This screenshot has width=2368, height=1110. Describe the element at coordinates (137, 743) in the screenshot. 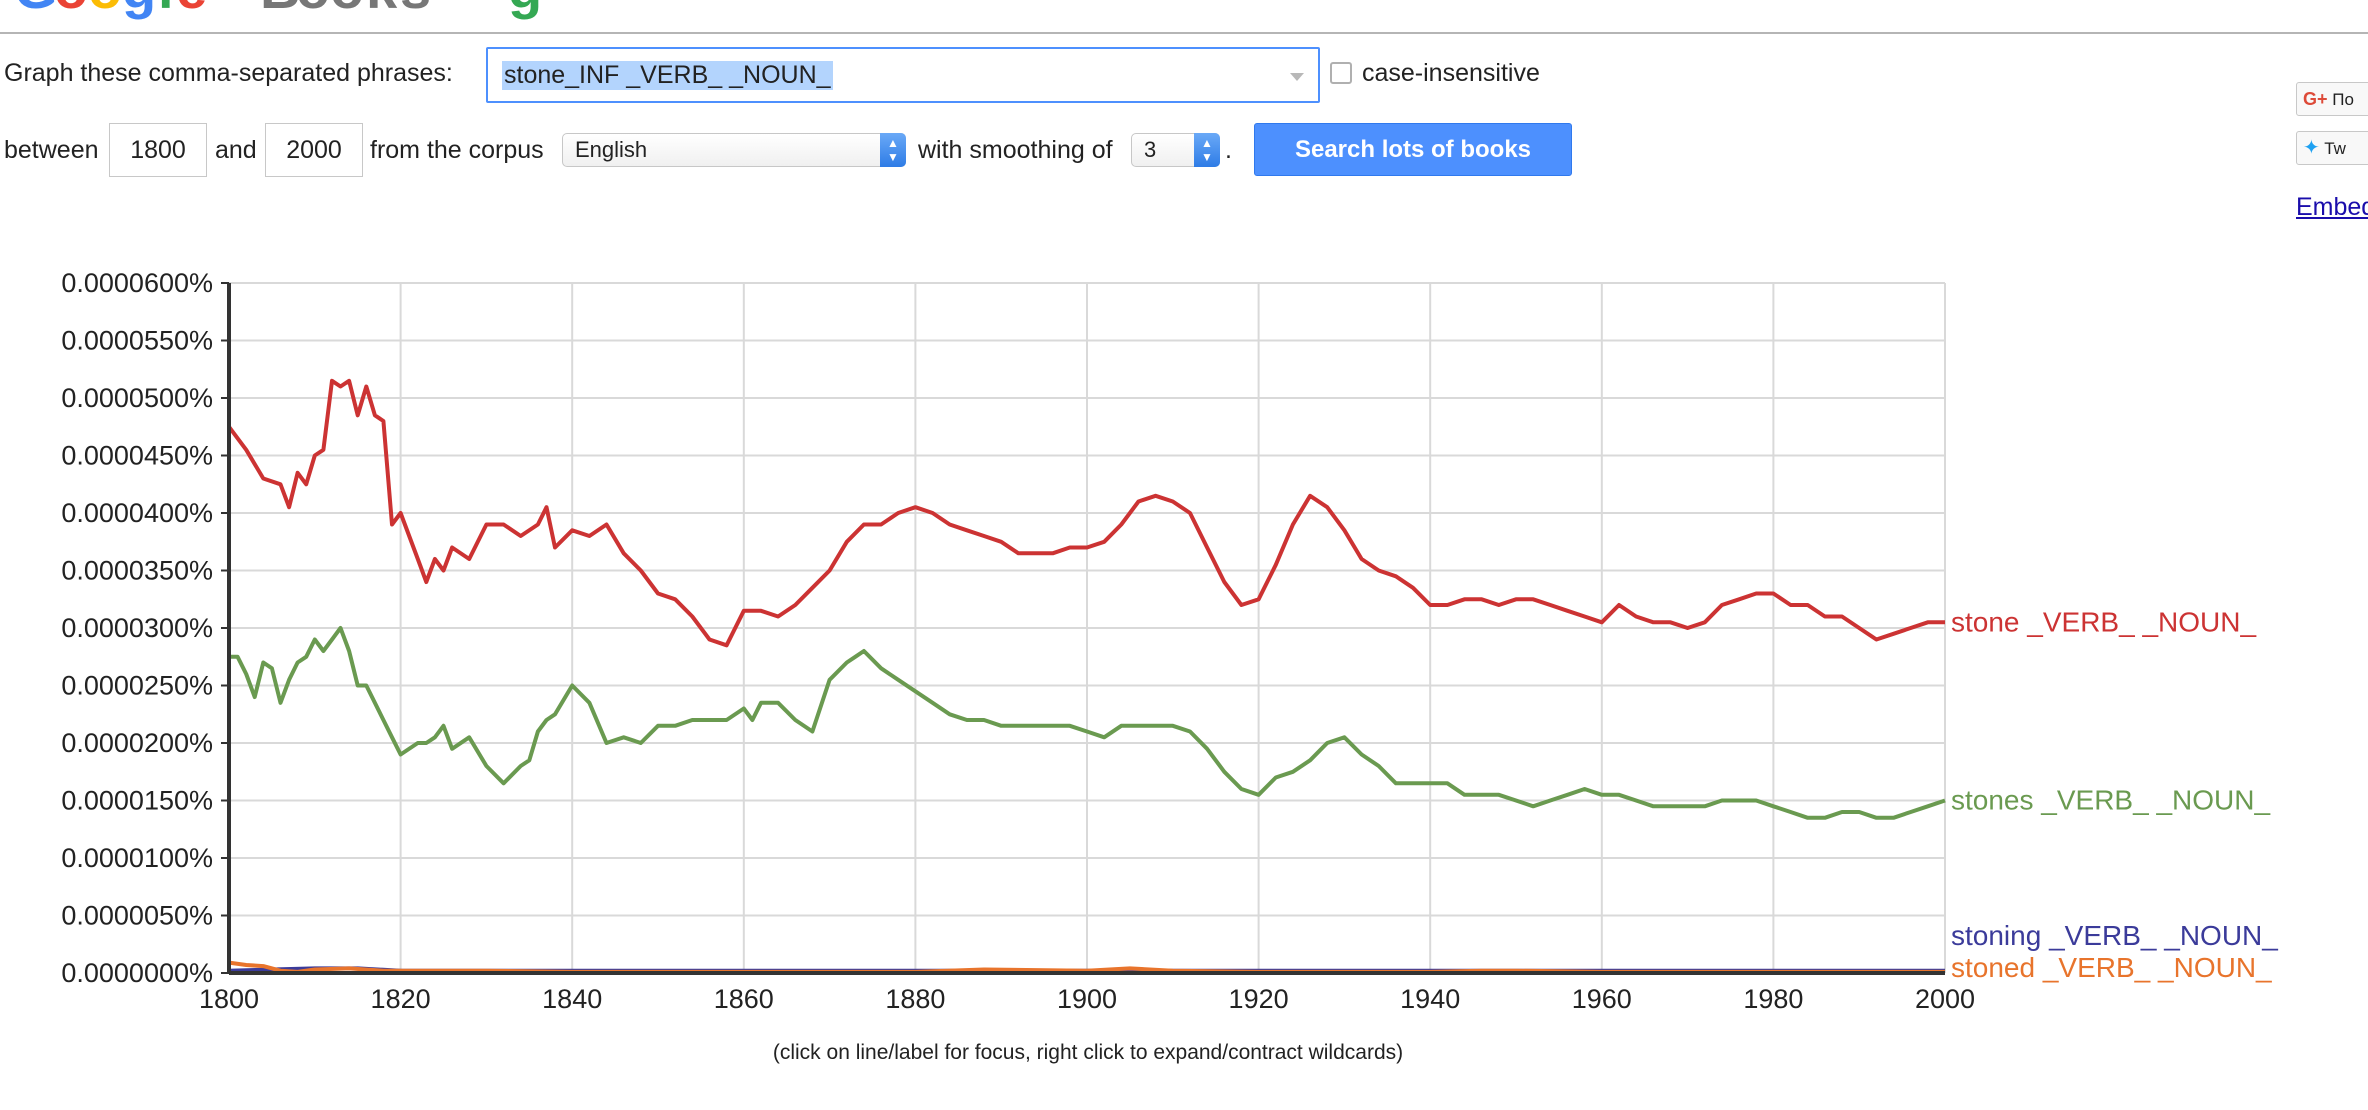

I see `y-tick-label: 0.0000200%` at that location.